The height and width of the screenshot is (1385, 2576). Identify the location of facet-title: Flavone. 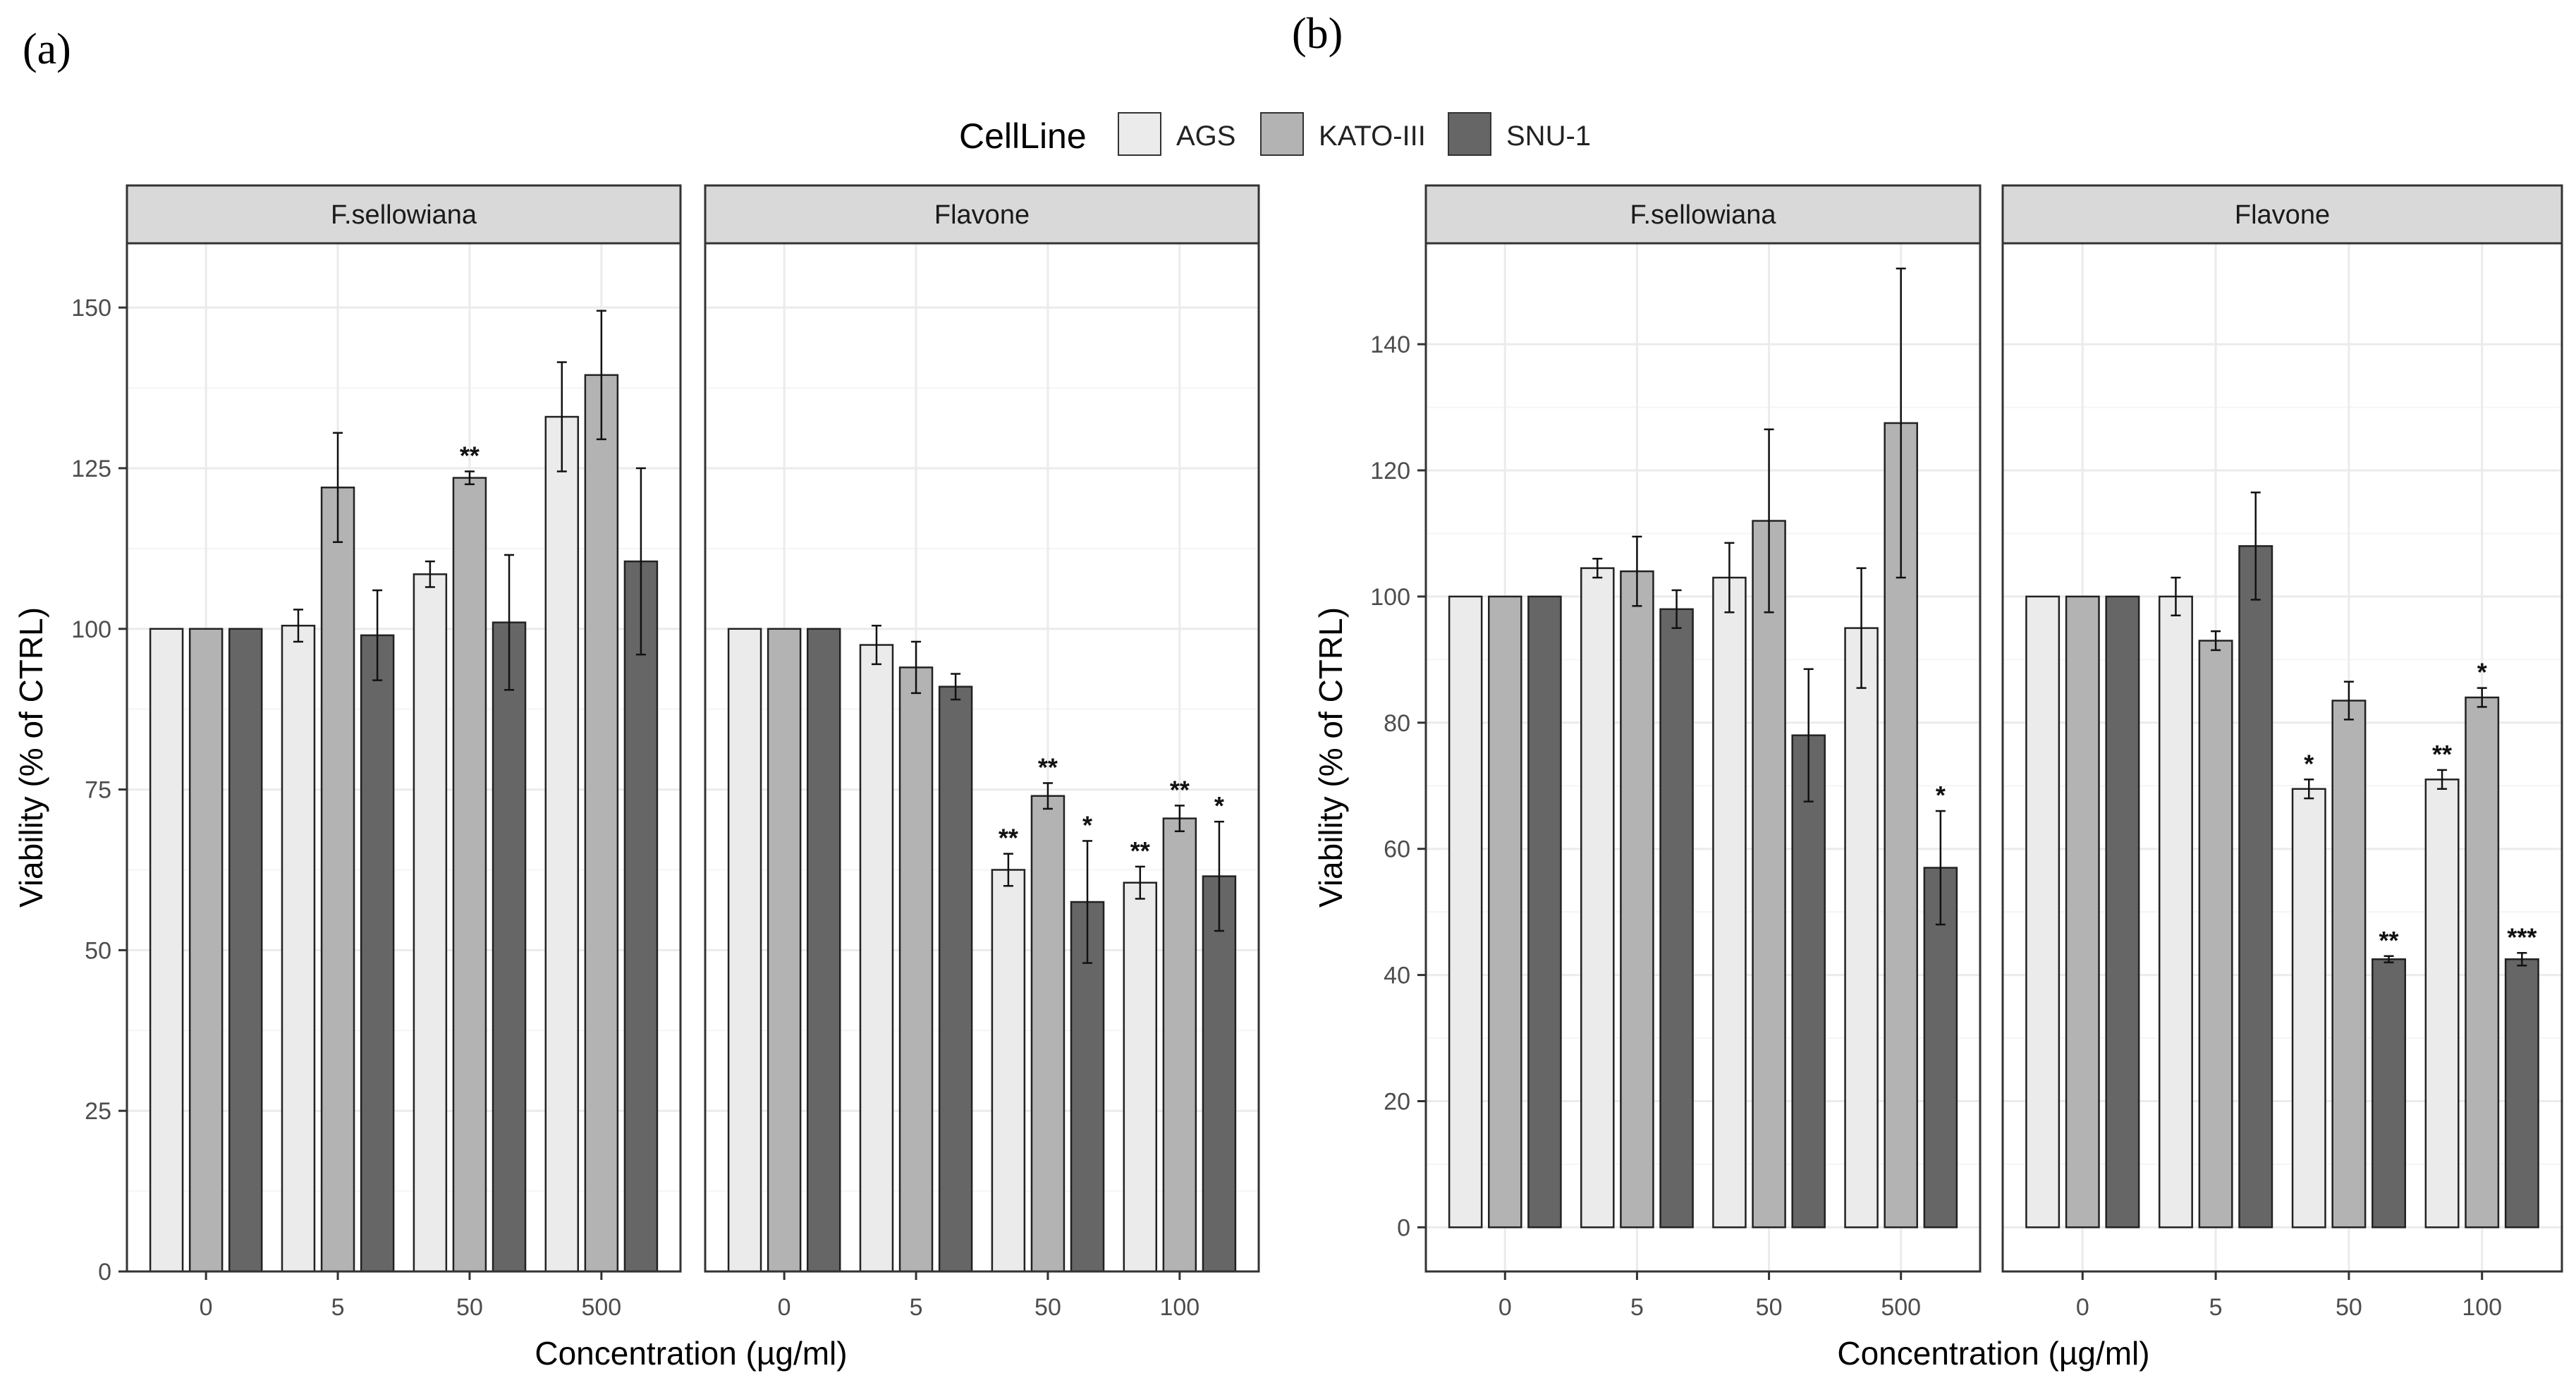
(982, 215).